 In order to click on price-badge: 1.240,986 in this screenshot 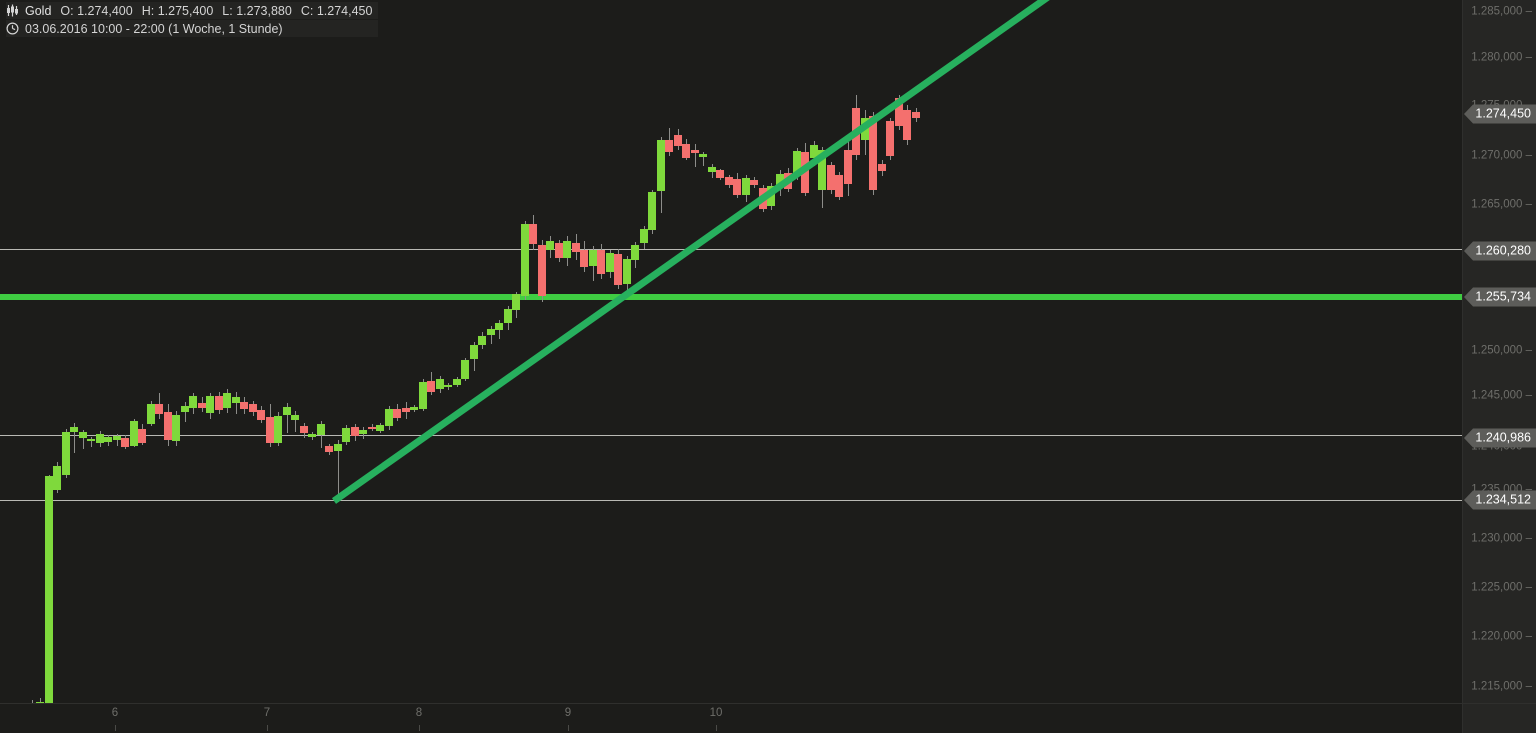, I will do `click(1500, 438)`.